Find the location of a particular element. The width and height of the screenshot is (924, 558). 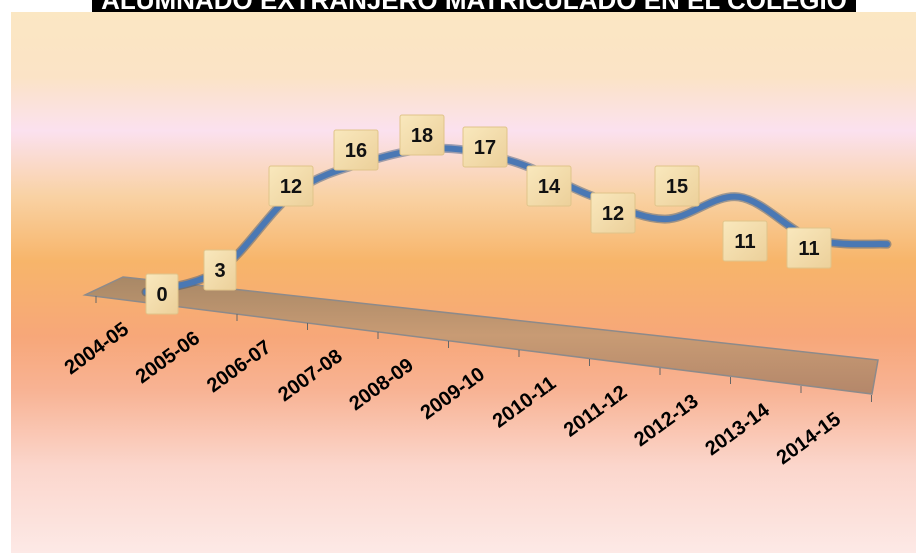

data-label-text: 15 is located at coordinates (677, 187).